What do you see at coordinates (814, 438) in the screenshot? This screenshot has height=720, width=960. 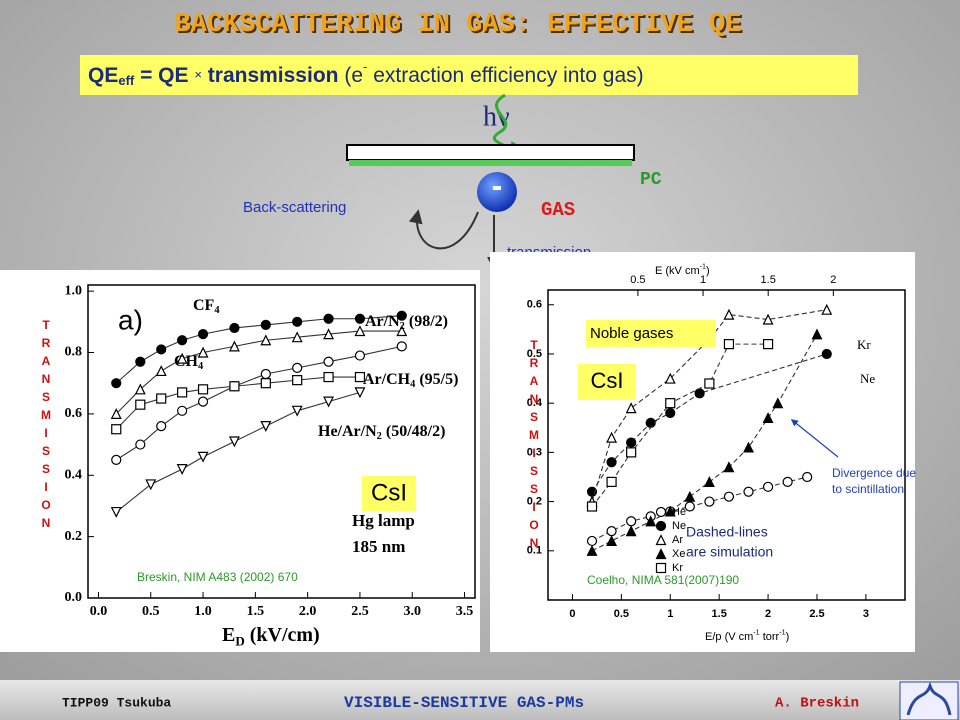 I see `note-arrow` at bounding box center [814, 438].